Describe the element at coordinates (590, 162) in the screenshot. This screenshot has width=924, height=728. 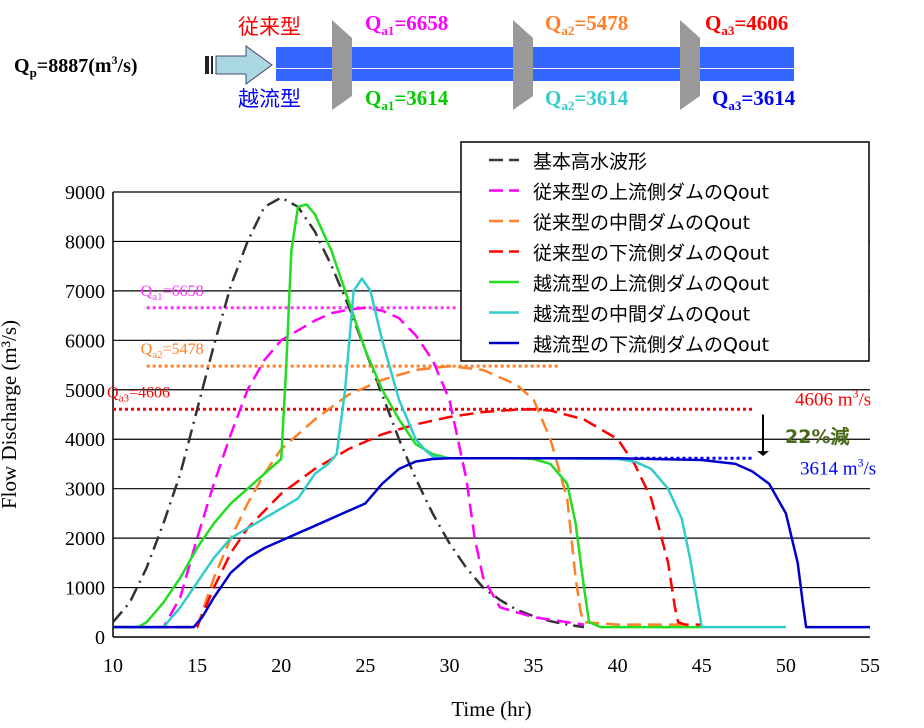
I see `legend-entry: 基本高水波形` at that location.